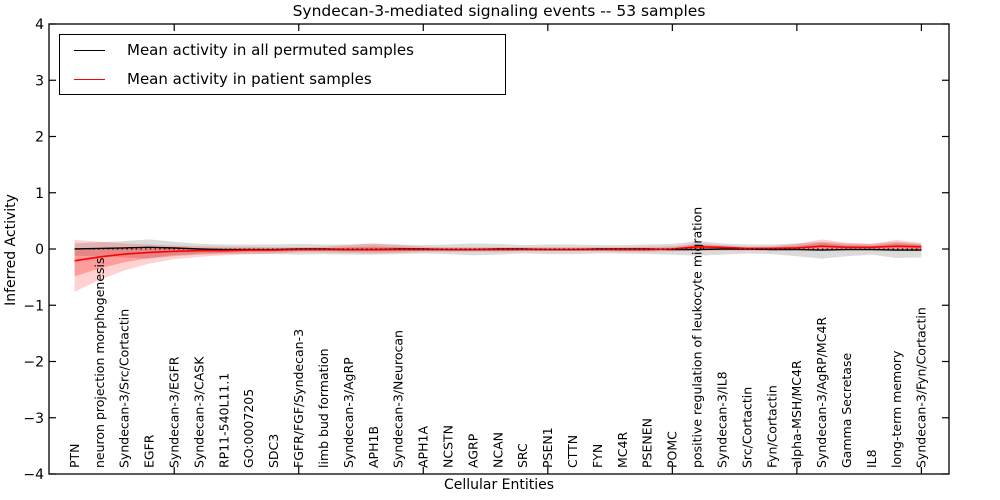  I want to click on y-tick-label: −1, so click(33, 306).